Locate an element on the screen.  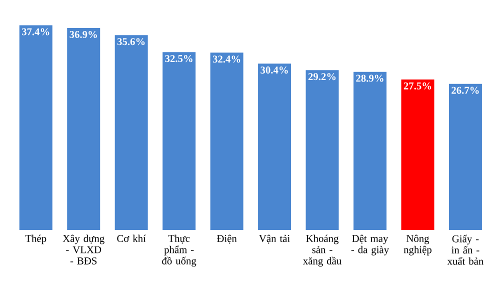
x-tick-label: Xây dựng - VLXD - BĐS is located at coordinates (83, 249).